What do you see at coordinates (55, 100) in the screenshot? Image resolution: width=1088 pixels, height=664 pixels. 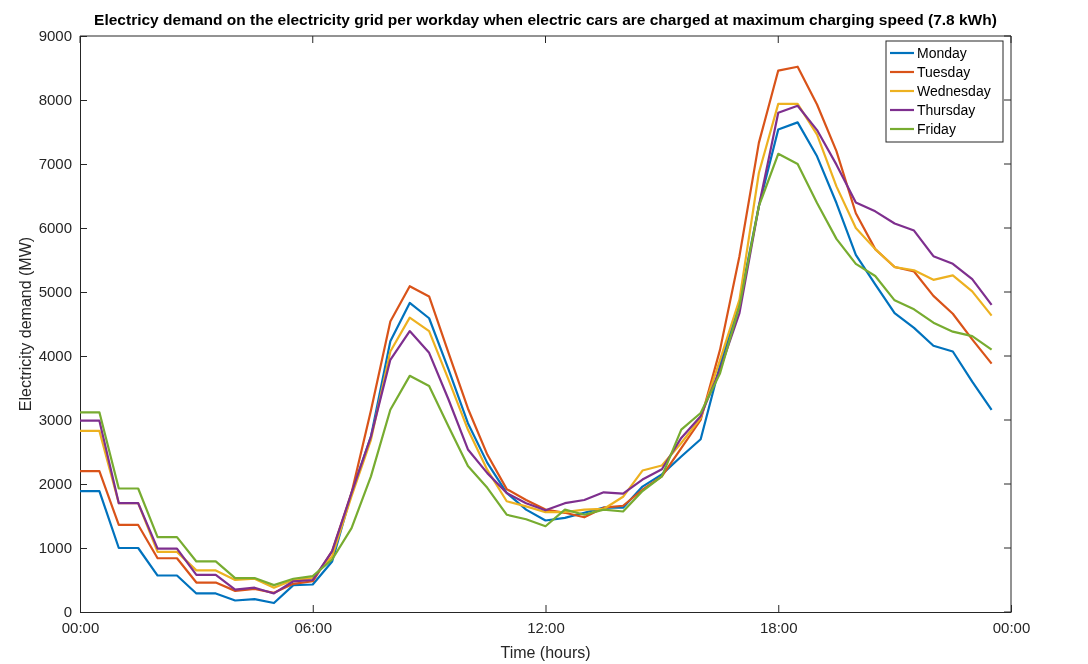 I see `y-tick-label: 8000` at bounding box center [55, 100].